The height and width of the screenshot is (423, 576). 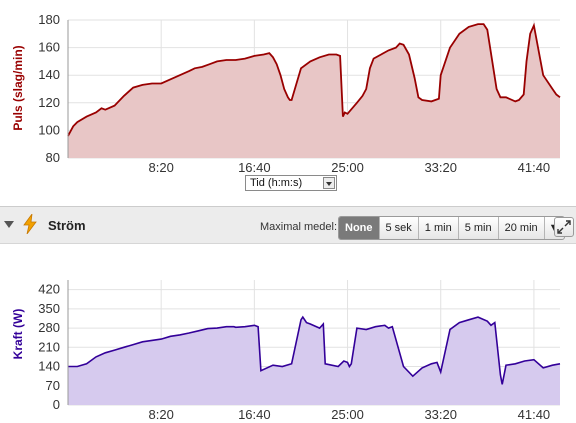 What do you see at coordinates (18, 87) in the screenshot?
I see `heart-rate-y-label: Puls (slag/min)` at bounding box center [18, 87].